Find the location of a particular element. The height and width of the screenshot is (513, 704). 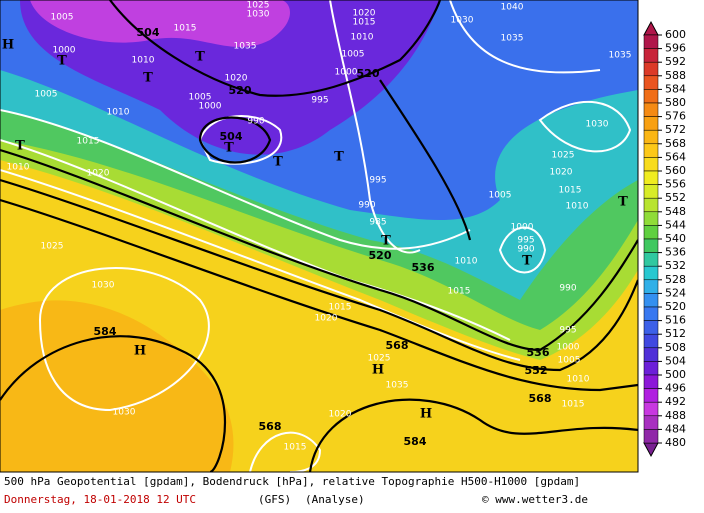

footer-credit: © www.wetter3.de is located at coordinates (535, 499).